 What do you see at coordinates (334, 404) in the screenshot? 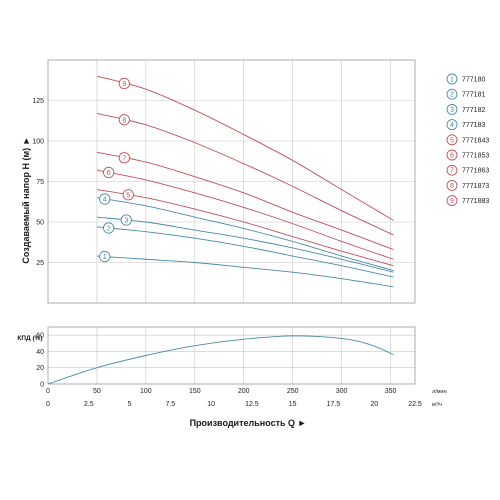
I see `x-tick-label-secondary: 17.5` at bounding box center [334, 404].